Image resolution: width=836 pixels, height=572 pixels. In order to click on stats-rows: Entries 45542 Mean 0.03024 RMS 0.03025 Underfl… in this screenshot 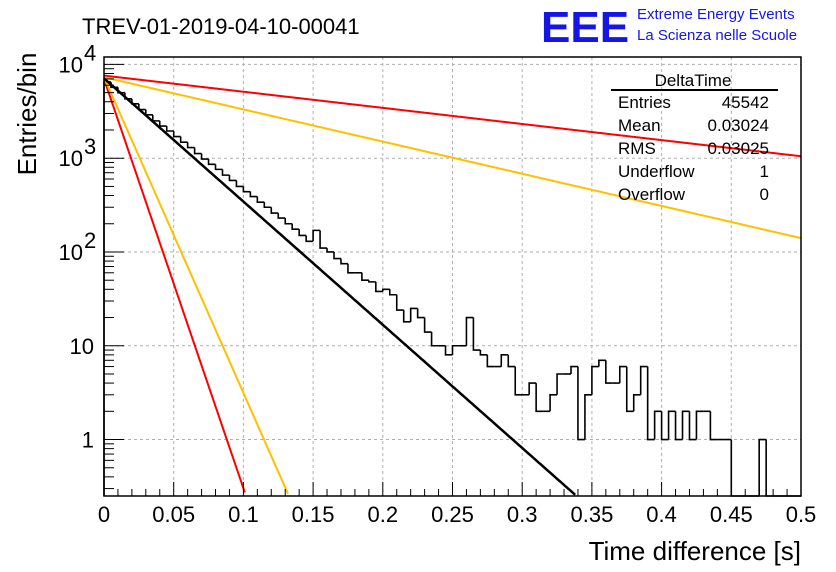, I will do `click(693, 148)`.